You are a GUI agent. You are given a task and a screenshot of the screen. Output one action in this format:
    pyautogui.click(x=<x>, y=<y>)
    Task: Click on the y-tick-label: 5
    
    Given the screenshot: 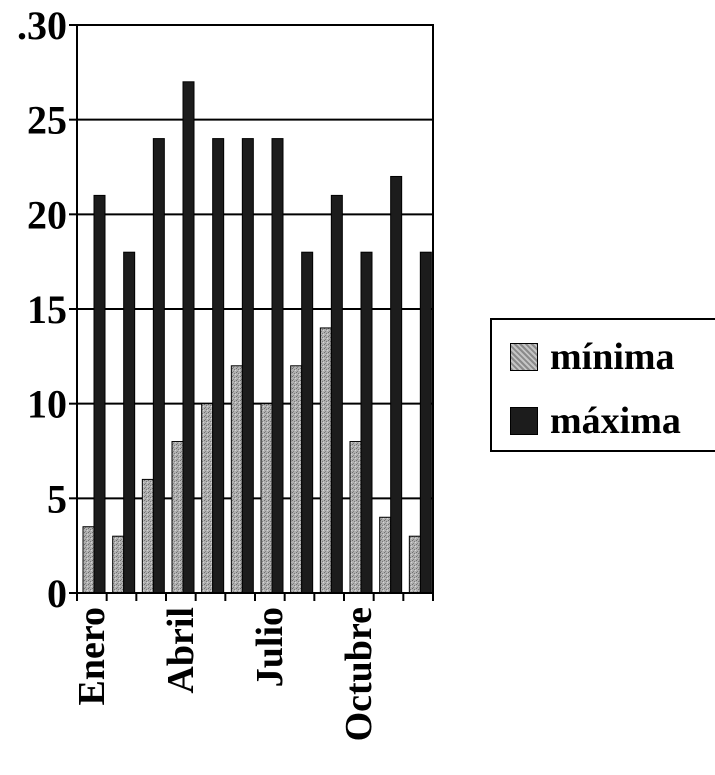 What is the action you would take?
    pyautogui.click(x=57, y=498)
    